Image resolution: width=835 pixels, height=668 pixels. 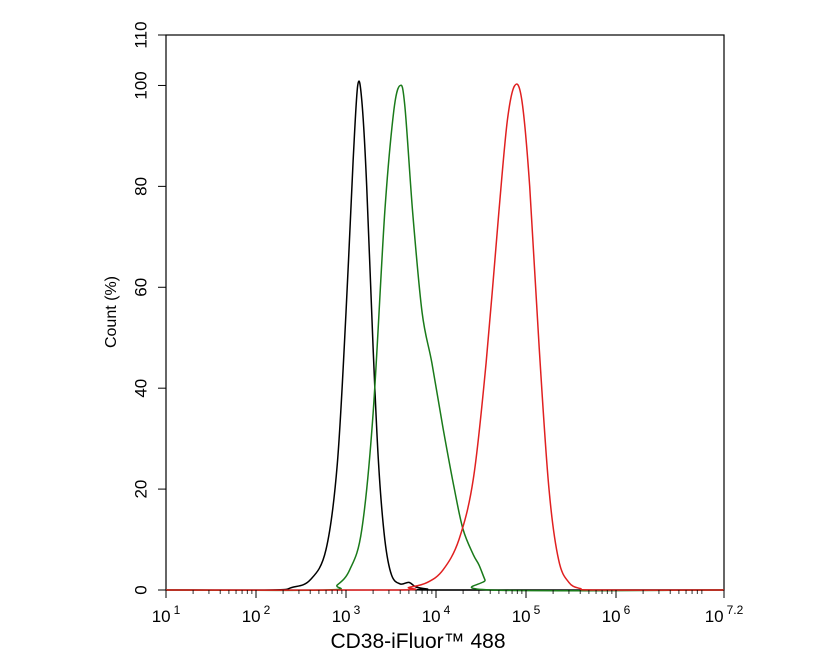 What do you see at coordinates (141, 186) in the screenshot?
I see `y-tick-label: 80` at bounding box center [141, 186].